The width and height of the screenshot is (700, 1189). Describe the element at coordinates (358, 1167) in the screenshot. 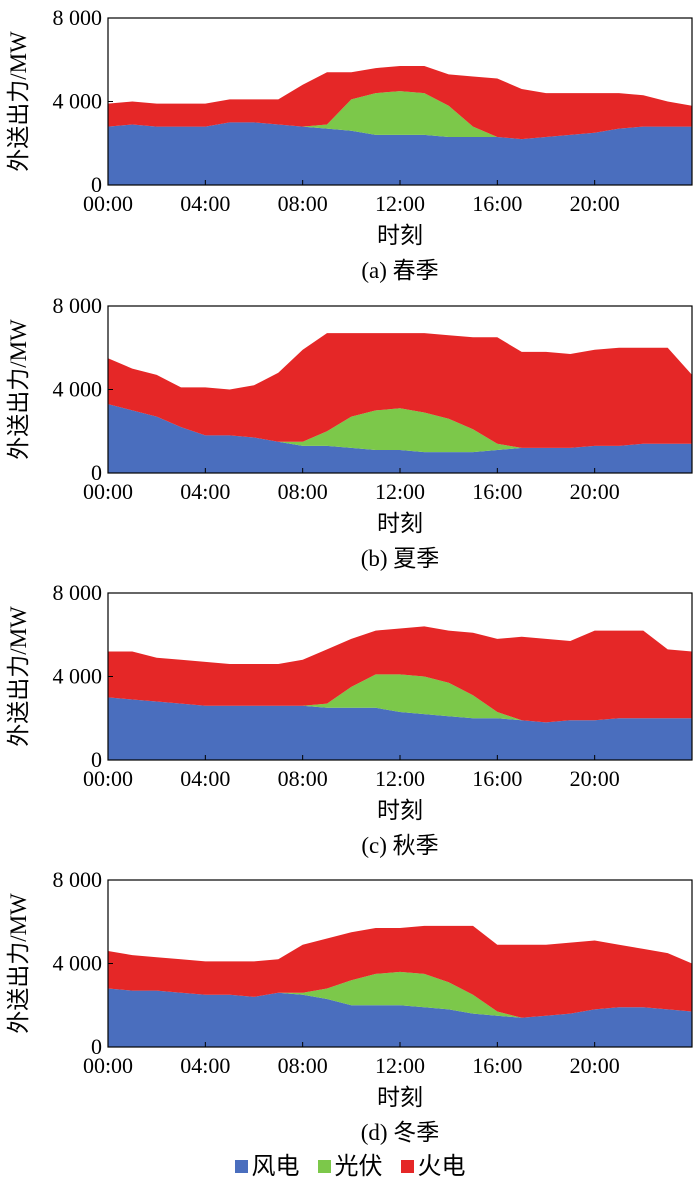

I see `legend-label-solar: 光伏` at that location.